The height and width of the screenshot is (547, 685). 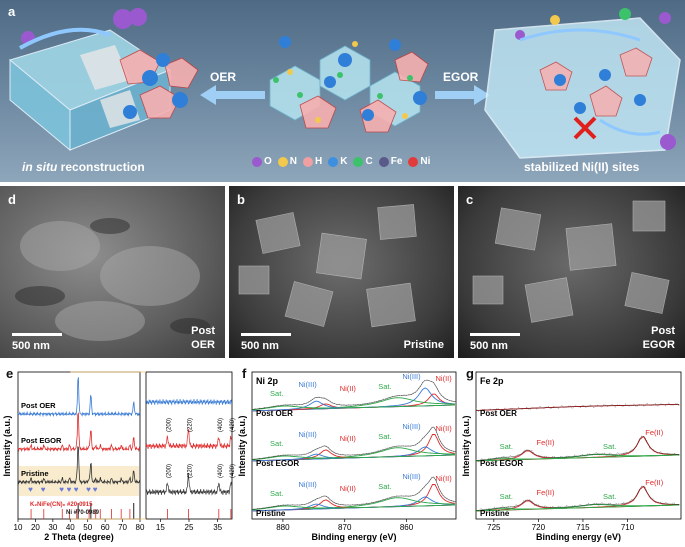 I want to click on x-tick-label: 40, so click(x=70, y=527).